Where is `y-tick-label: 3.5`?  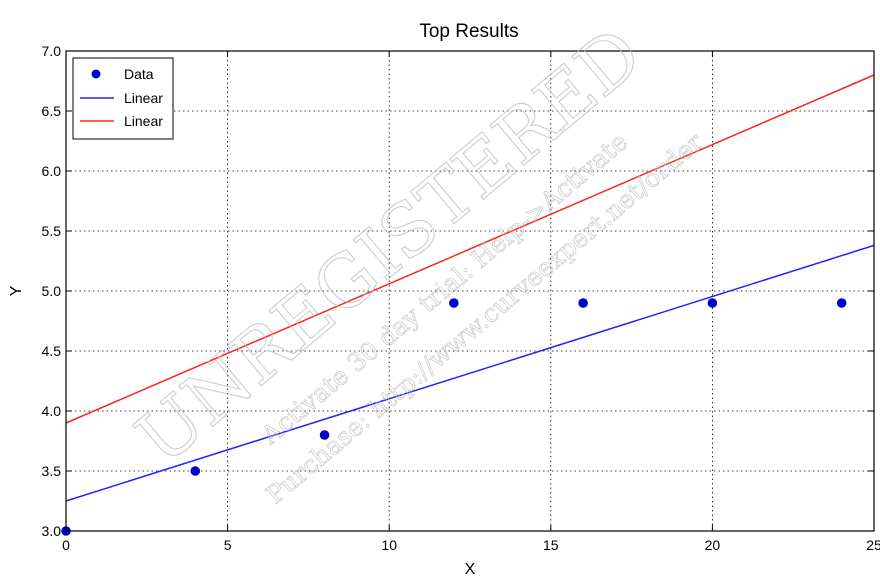 y-tick-label: 3.5 is located at coordinates (52, 471).